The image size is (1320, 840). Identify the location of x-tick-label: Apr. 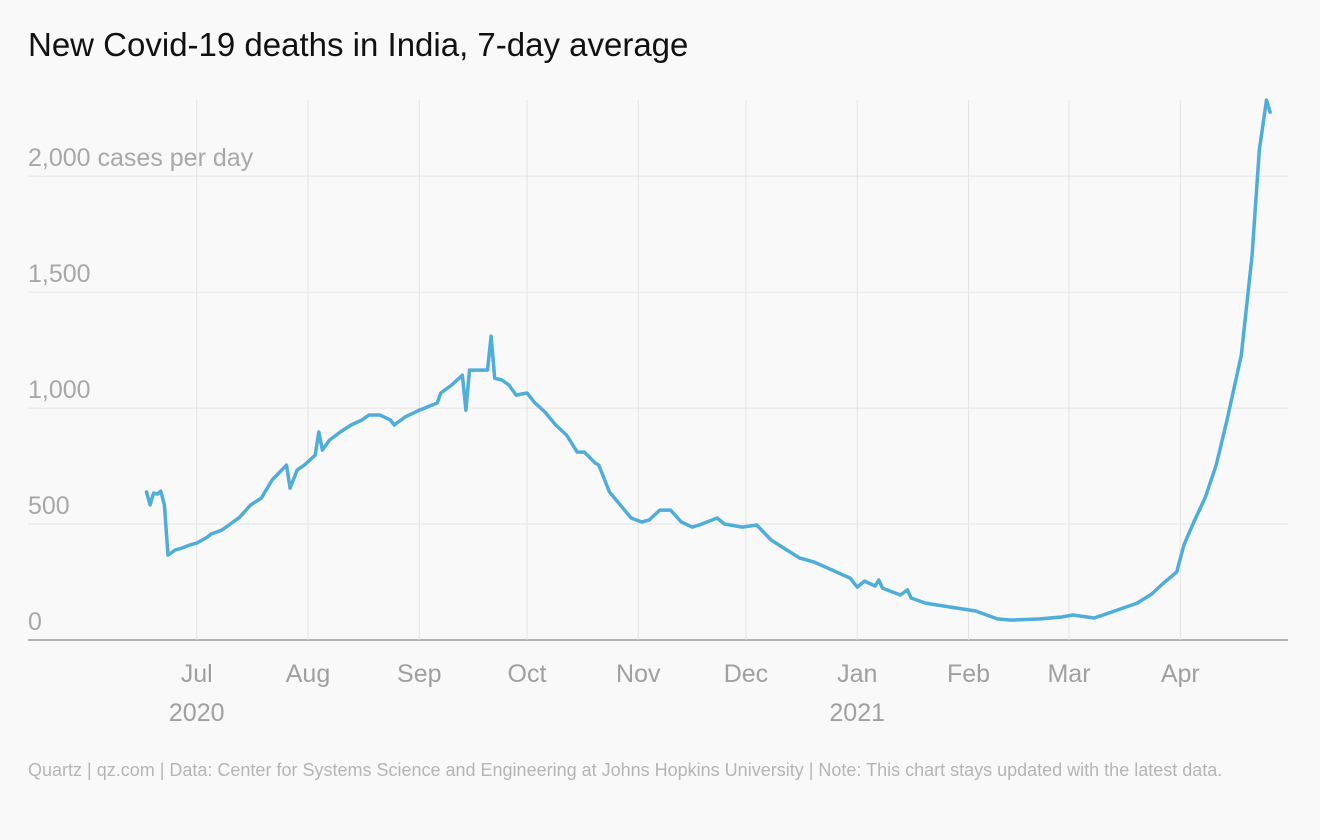
(1180, 674).